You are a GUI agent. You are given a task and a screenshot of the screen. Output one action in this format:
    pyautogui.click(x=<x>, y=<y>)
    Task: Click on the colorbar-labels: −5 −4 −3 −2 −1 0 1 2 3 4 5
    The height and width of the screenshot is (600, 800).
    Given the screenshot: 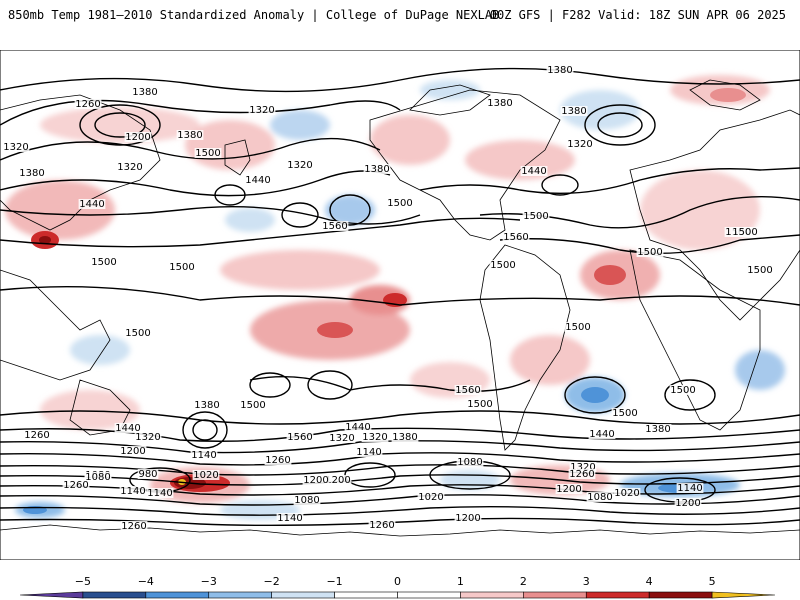 What is the action you would take?
    pyautogui.click(x=395, y=581)
    